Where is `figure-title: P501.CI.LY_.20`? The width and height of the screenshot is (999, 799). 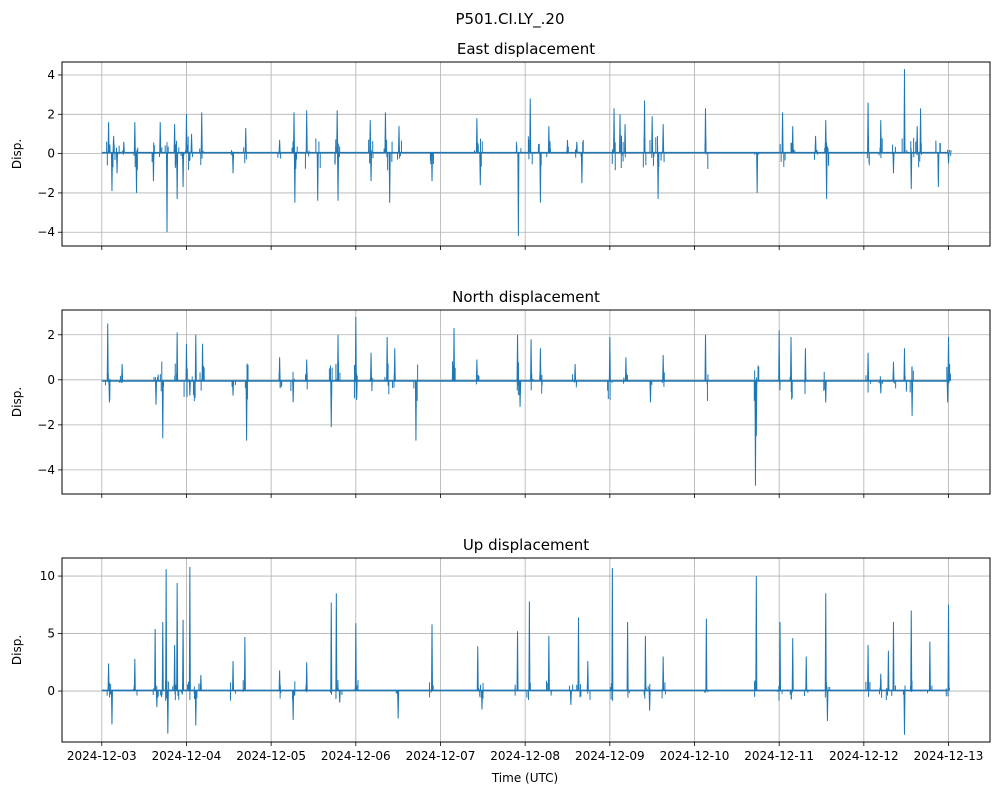
figure-title: P501.CI.LY_.20 is located at coordinates (510, 19).